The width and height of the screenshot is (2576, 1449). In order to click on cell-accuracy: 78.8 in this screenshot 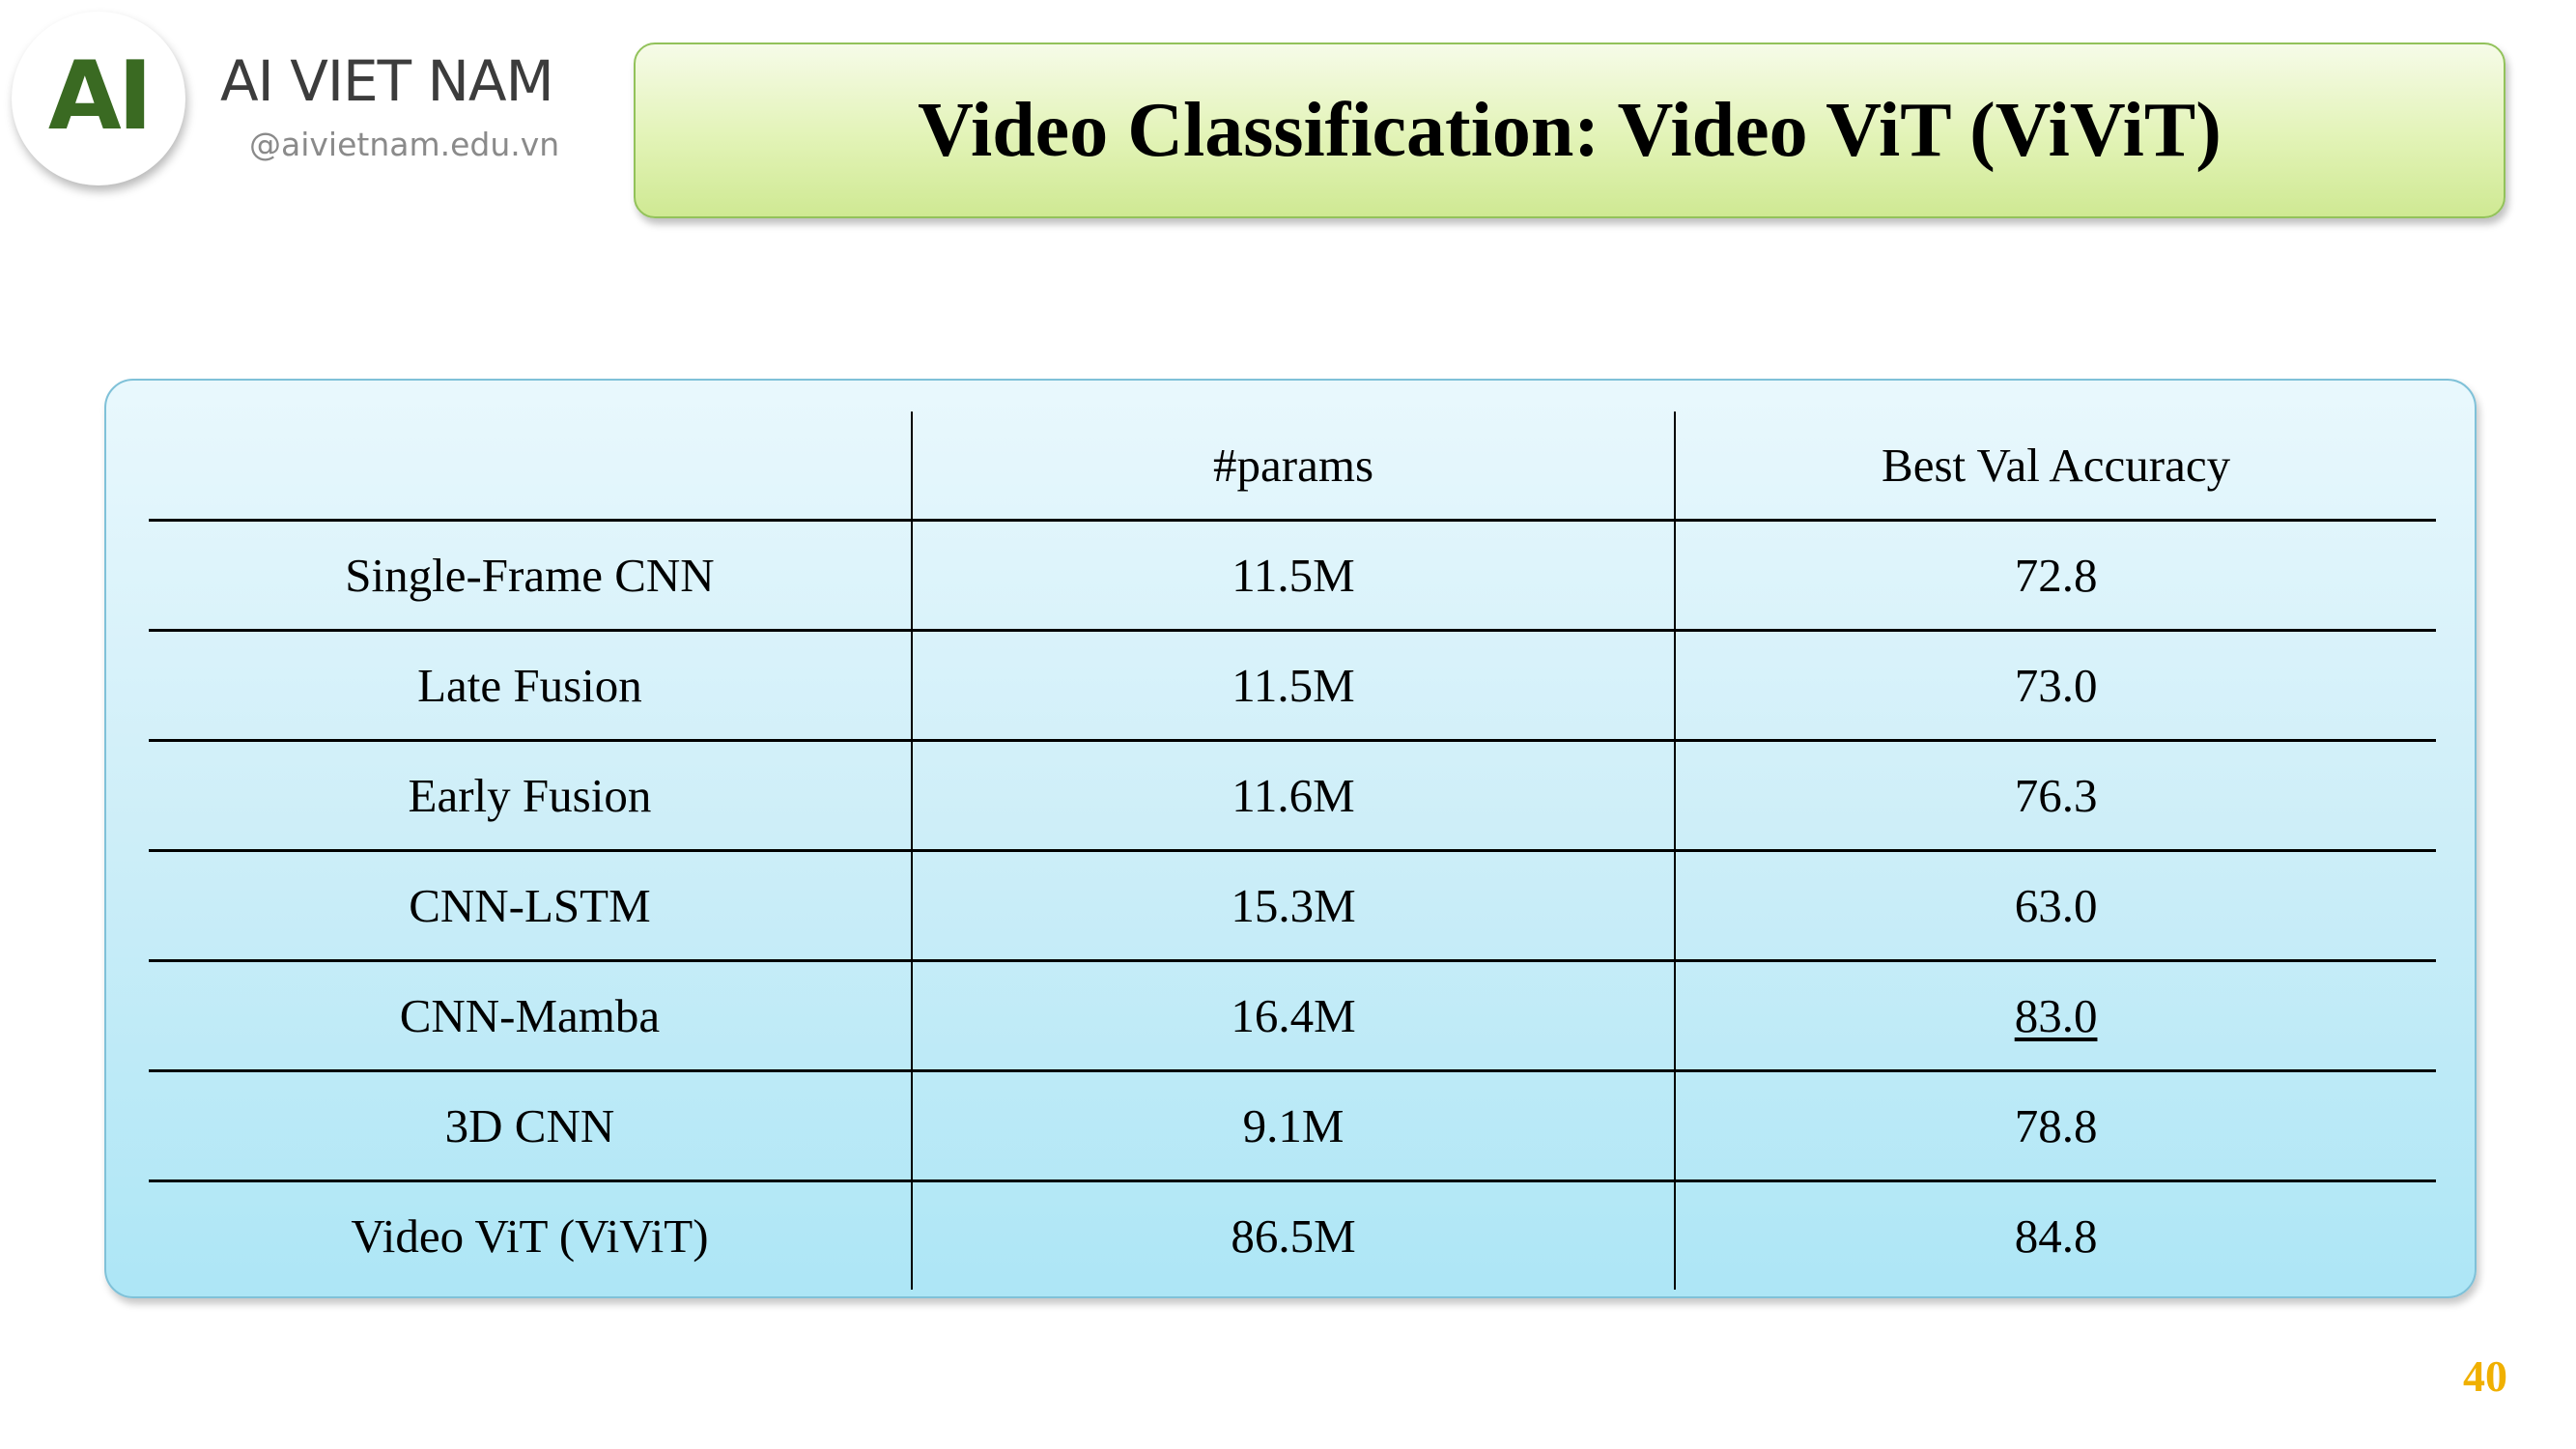, I will do `click(2055, 1126)`.